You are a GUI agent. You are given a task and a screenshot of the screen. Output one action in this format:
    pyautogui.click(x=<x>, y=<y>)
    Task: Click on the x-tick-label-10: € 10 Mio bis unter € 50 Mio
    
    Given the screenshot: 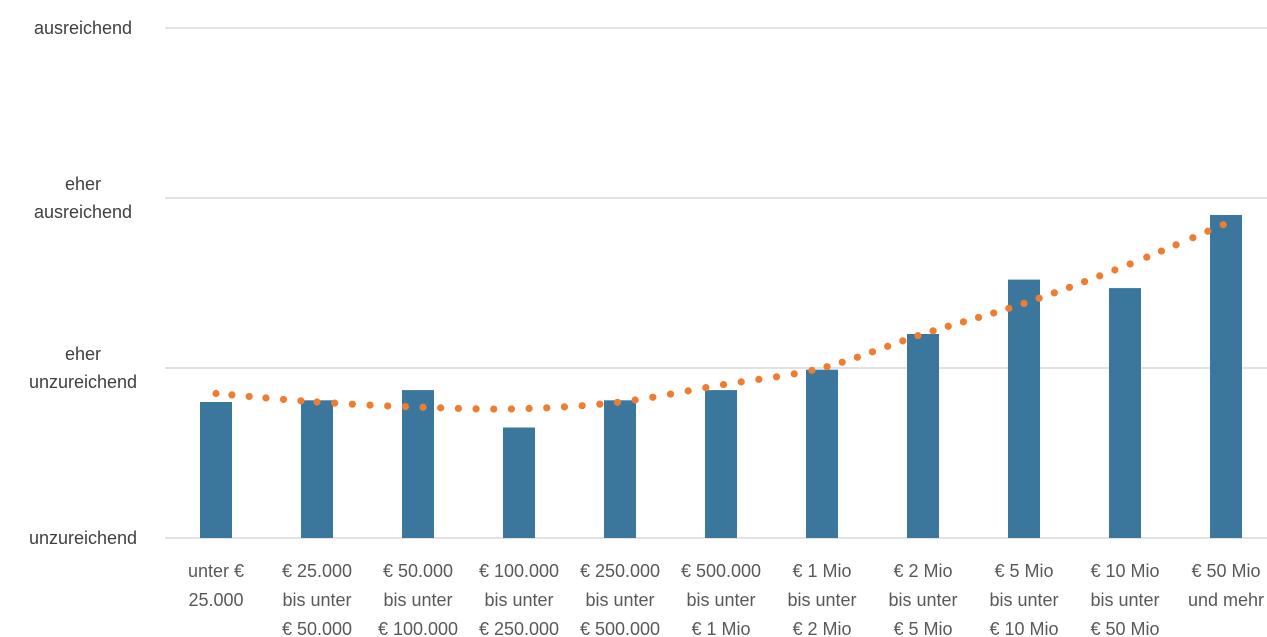 What is the action you would take?
    pyautogui.click(x=1124, y=599)
    